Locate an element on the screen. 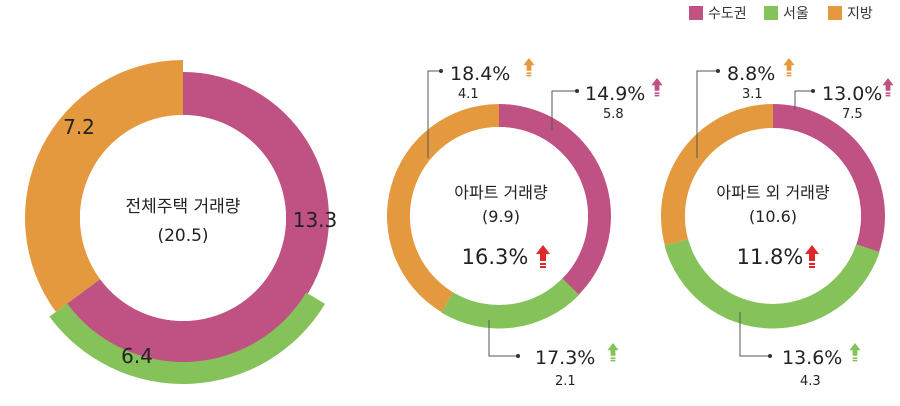 This screenshot has width=900, height=406. value-label-seoul: 2.1 is located at coordinates (565, 381).